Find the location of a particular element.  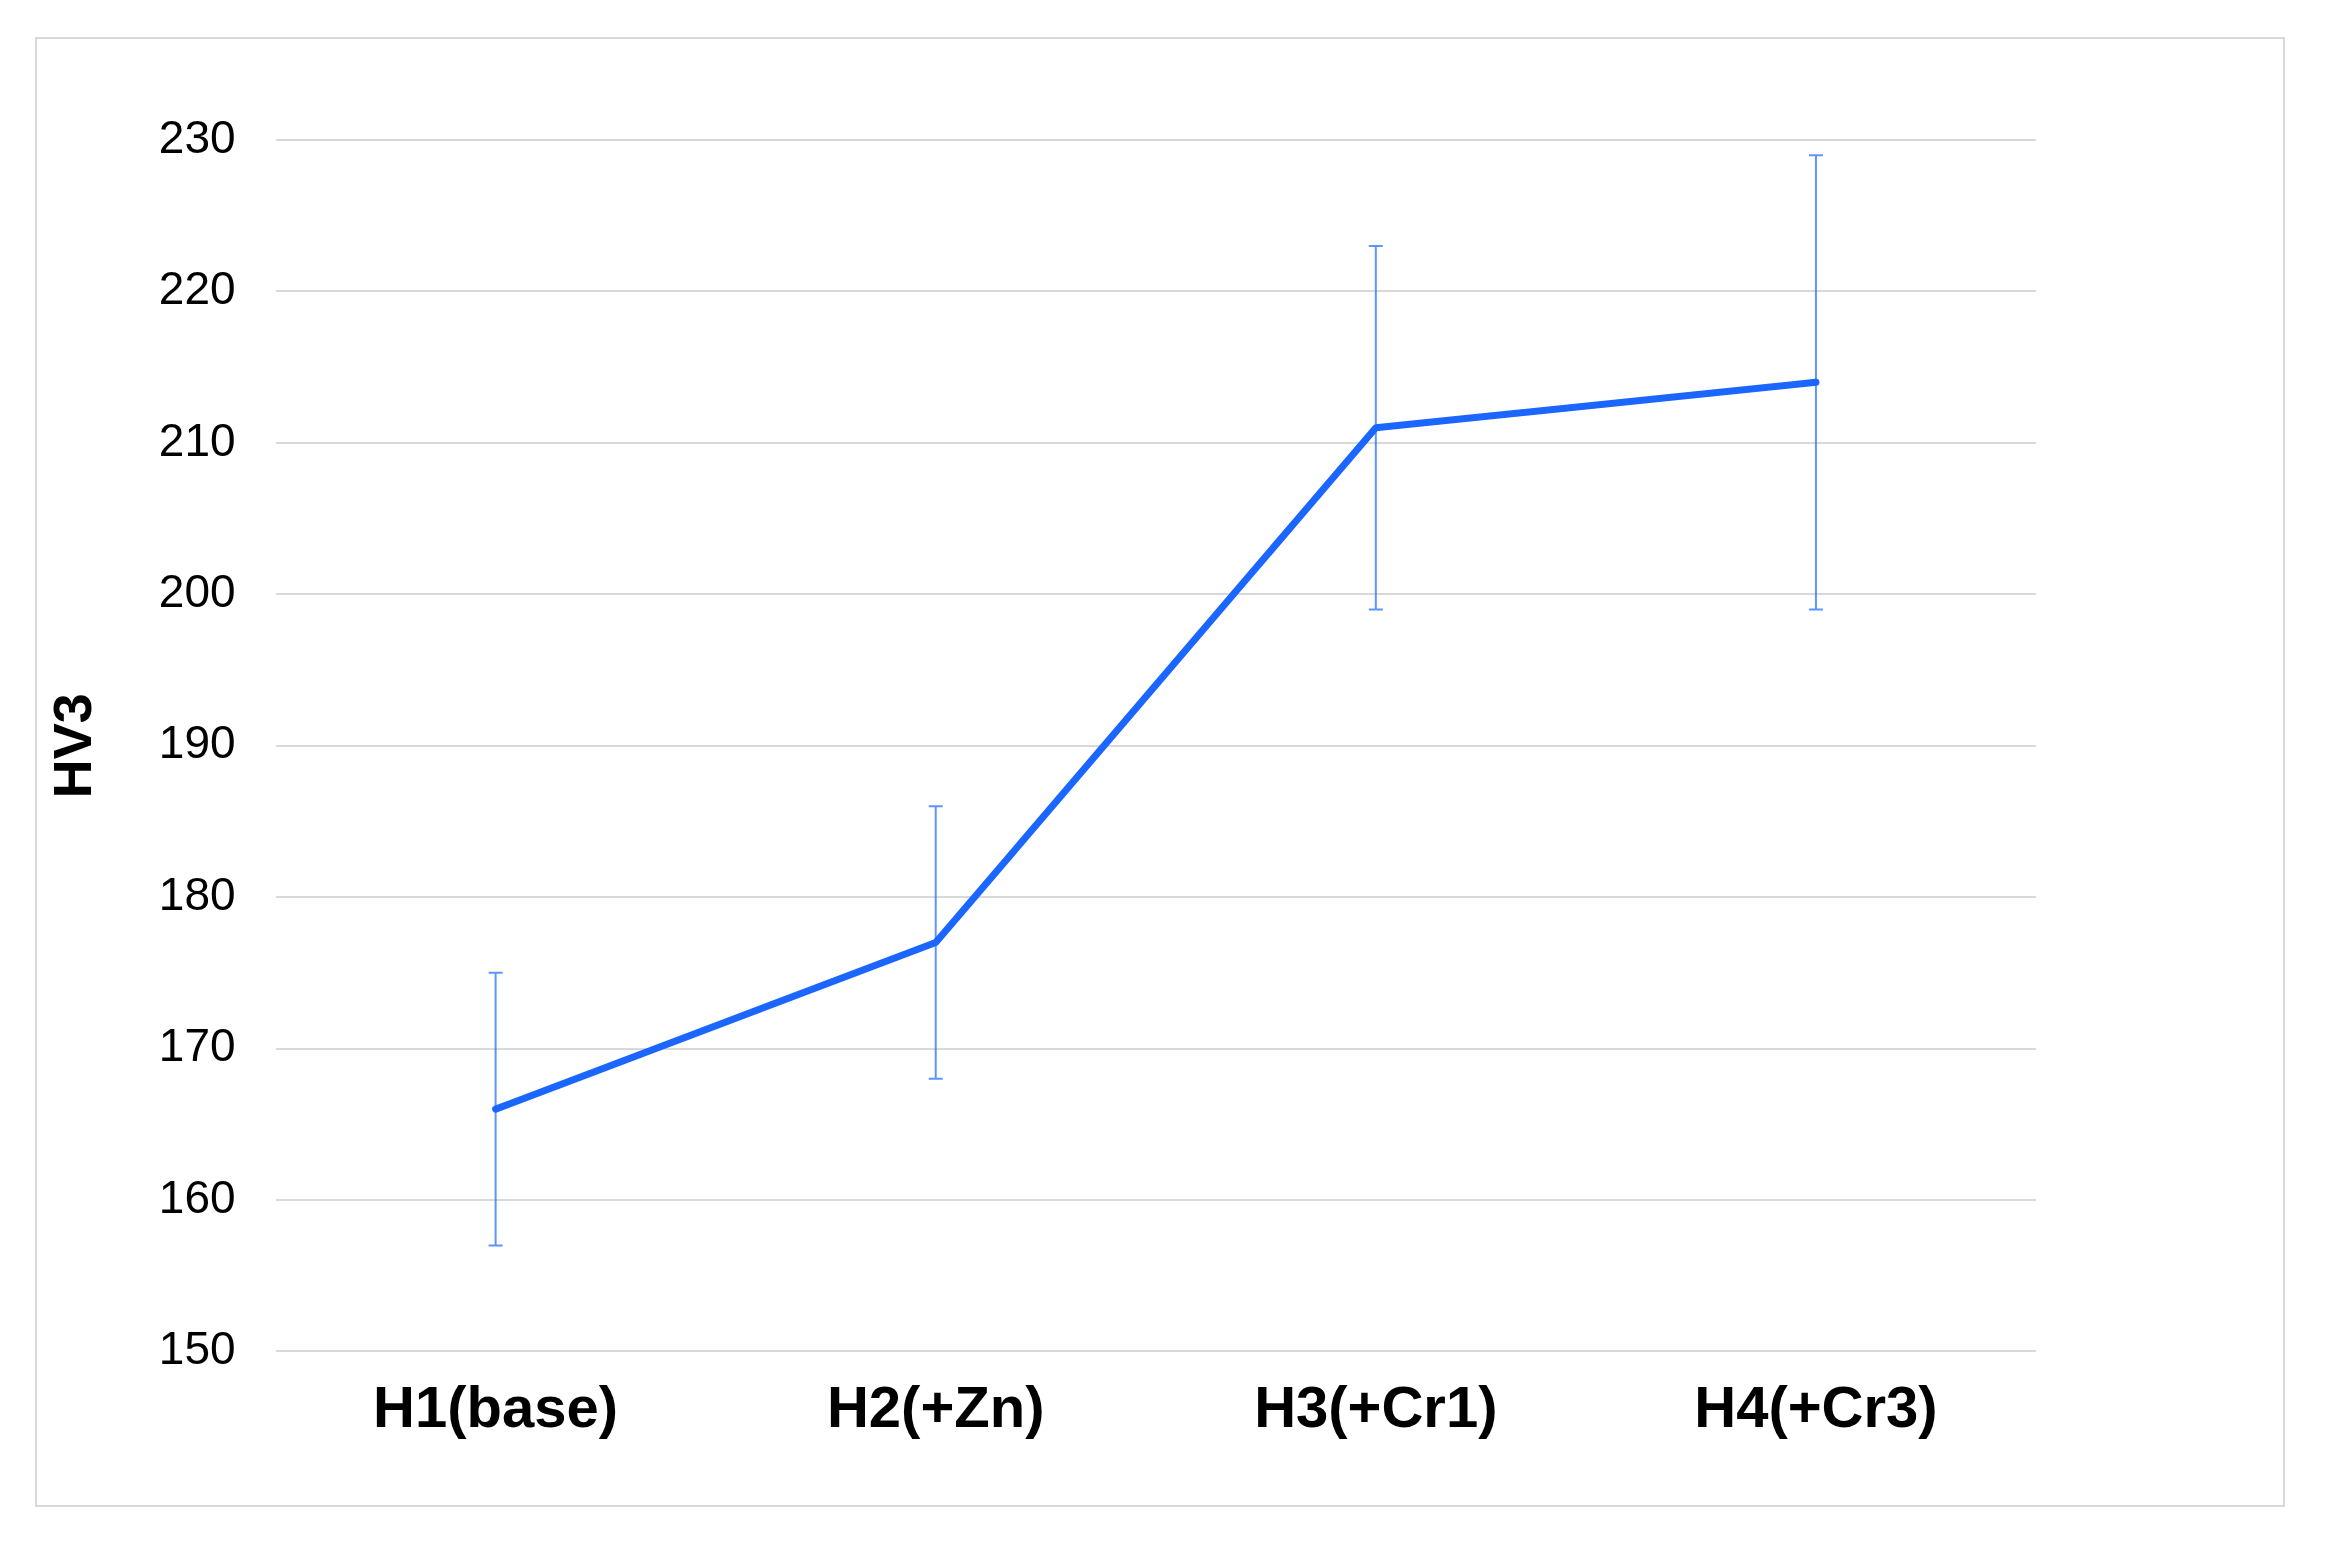

y-tick-label: 170 is located at coordinates (197, 1045).